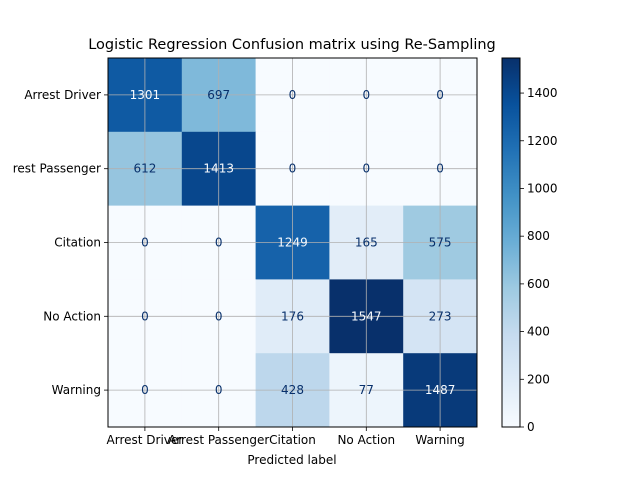 This screenshot has height=480, width=640. What do you see at coordinates (542, 188) in the screenshot?
I see `colorbar-tick-label: 1000` at bounding box center [542, 188].